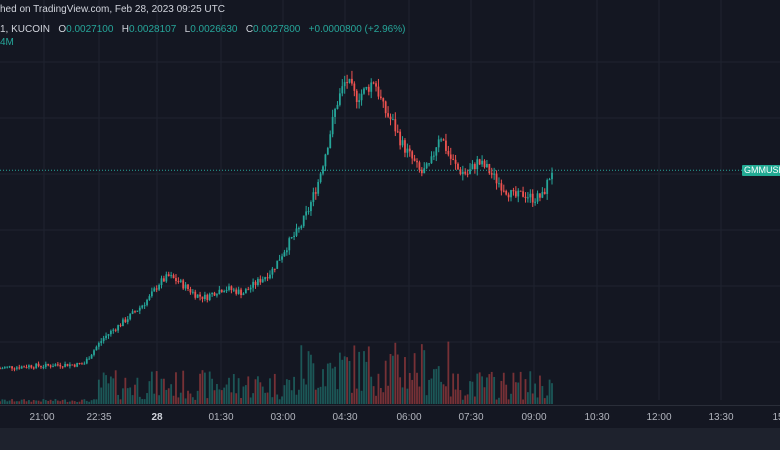 The height and width of the screenshot is (450, 780). I want to click on time-tick-label: 15, so click(776, 417).